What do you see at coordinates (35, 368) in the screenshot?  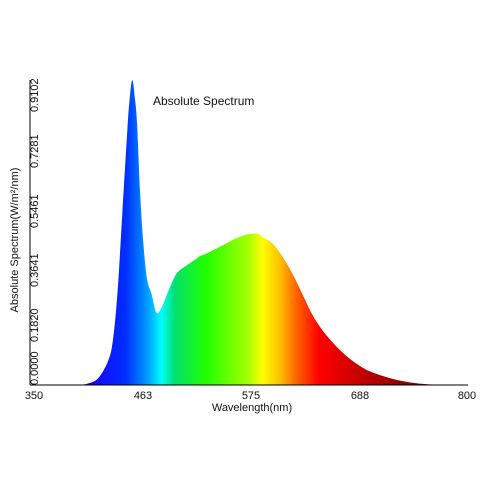 I see `y-tick-label: 0.0000` at bounding box center [35, 368].